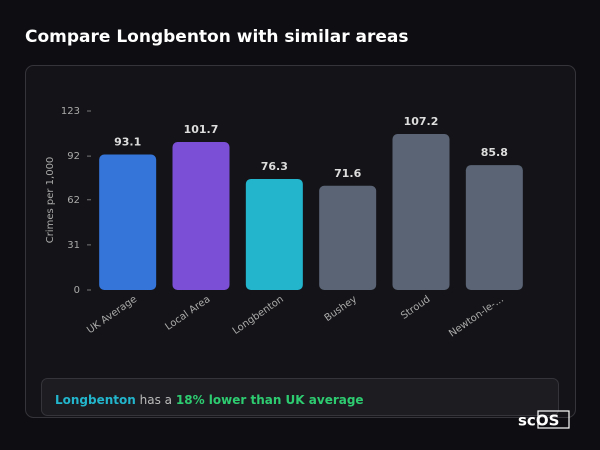 The image size is (600, 450). Describe the element at coordinates (274, 166) in the screenshot. I see `value-label: 76.3` at that location.